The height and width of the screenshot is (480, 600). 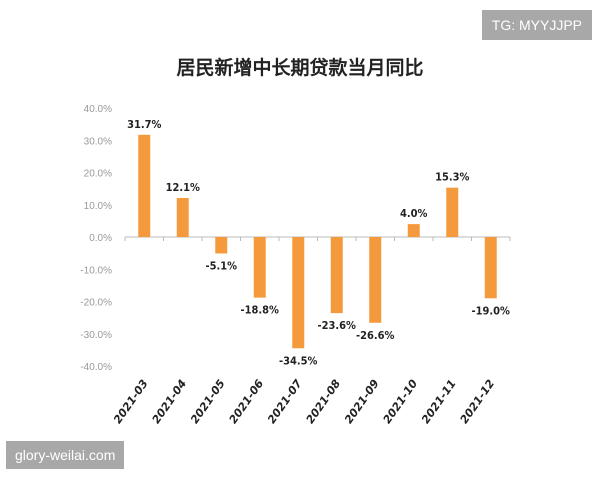 I want to click on chart-title: 居民新增中长期贷款当月同比, so click(x=300, y=68).